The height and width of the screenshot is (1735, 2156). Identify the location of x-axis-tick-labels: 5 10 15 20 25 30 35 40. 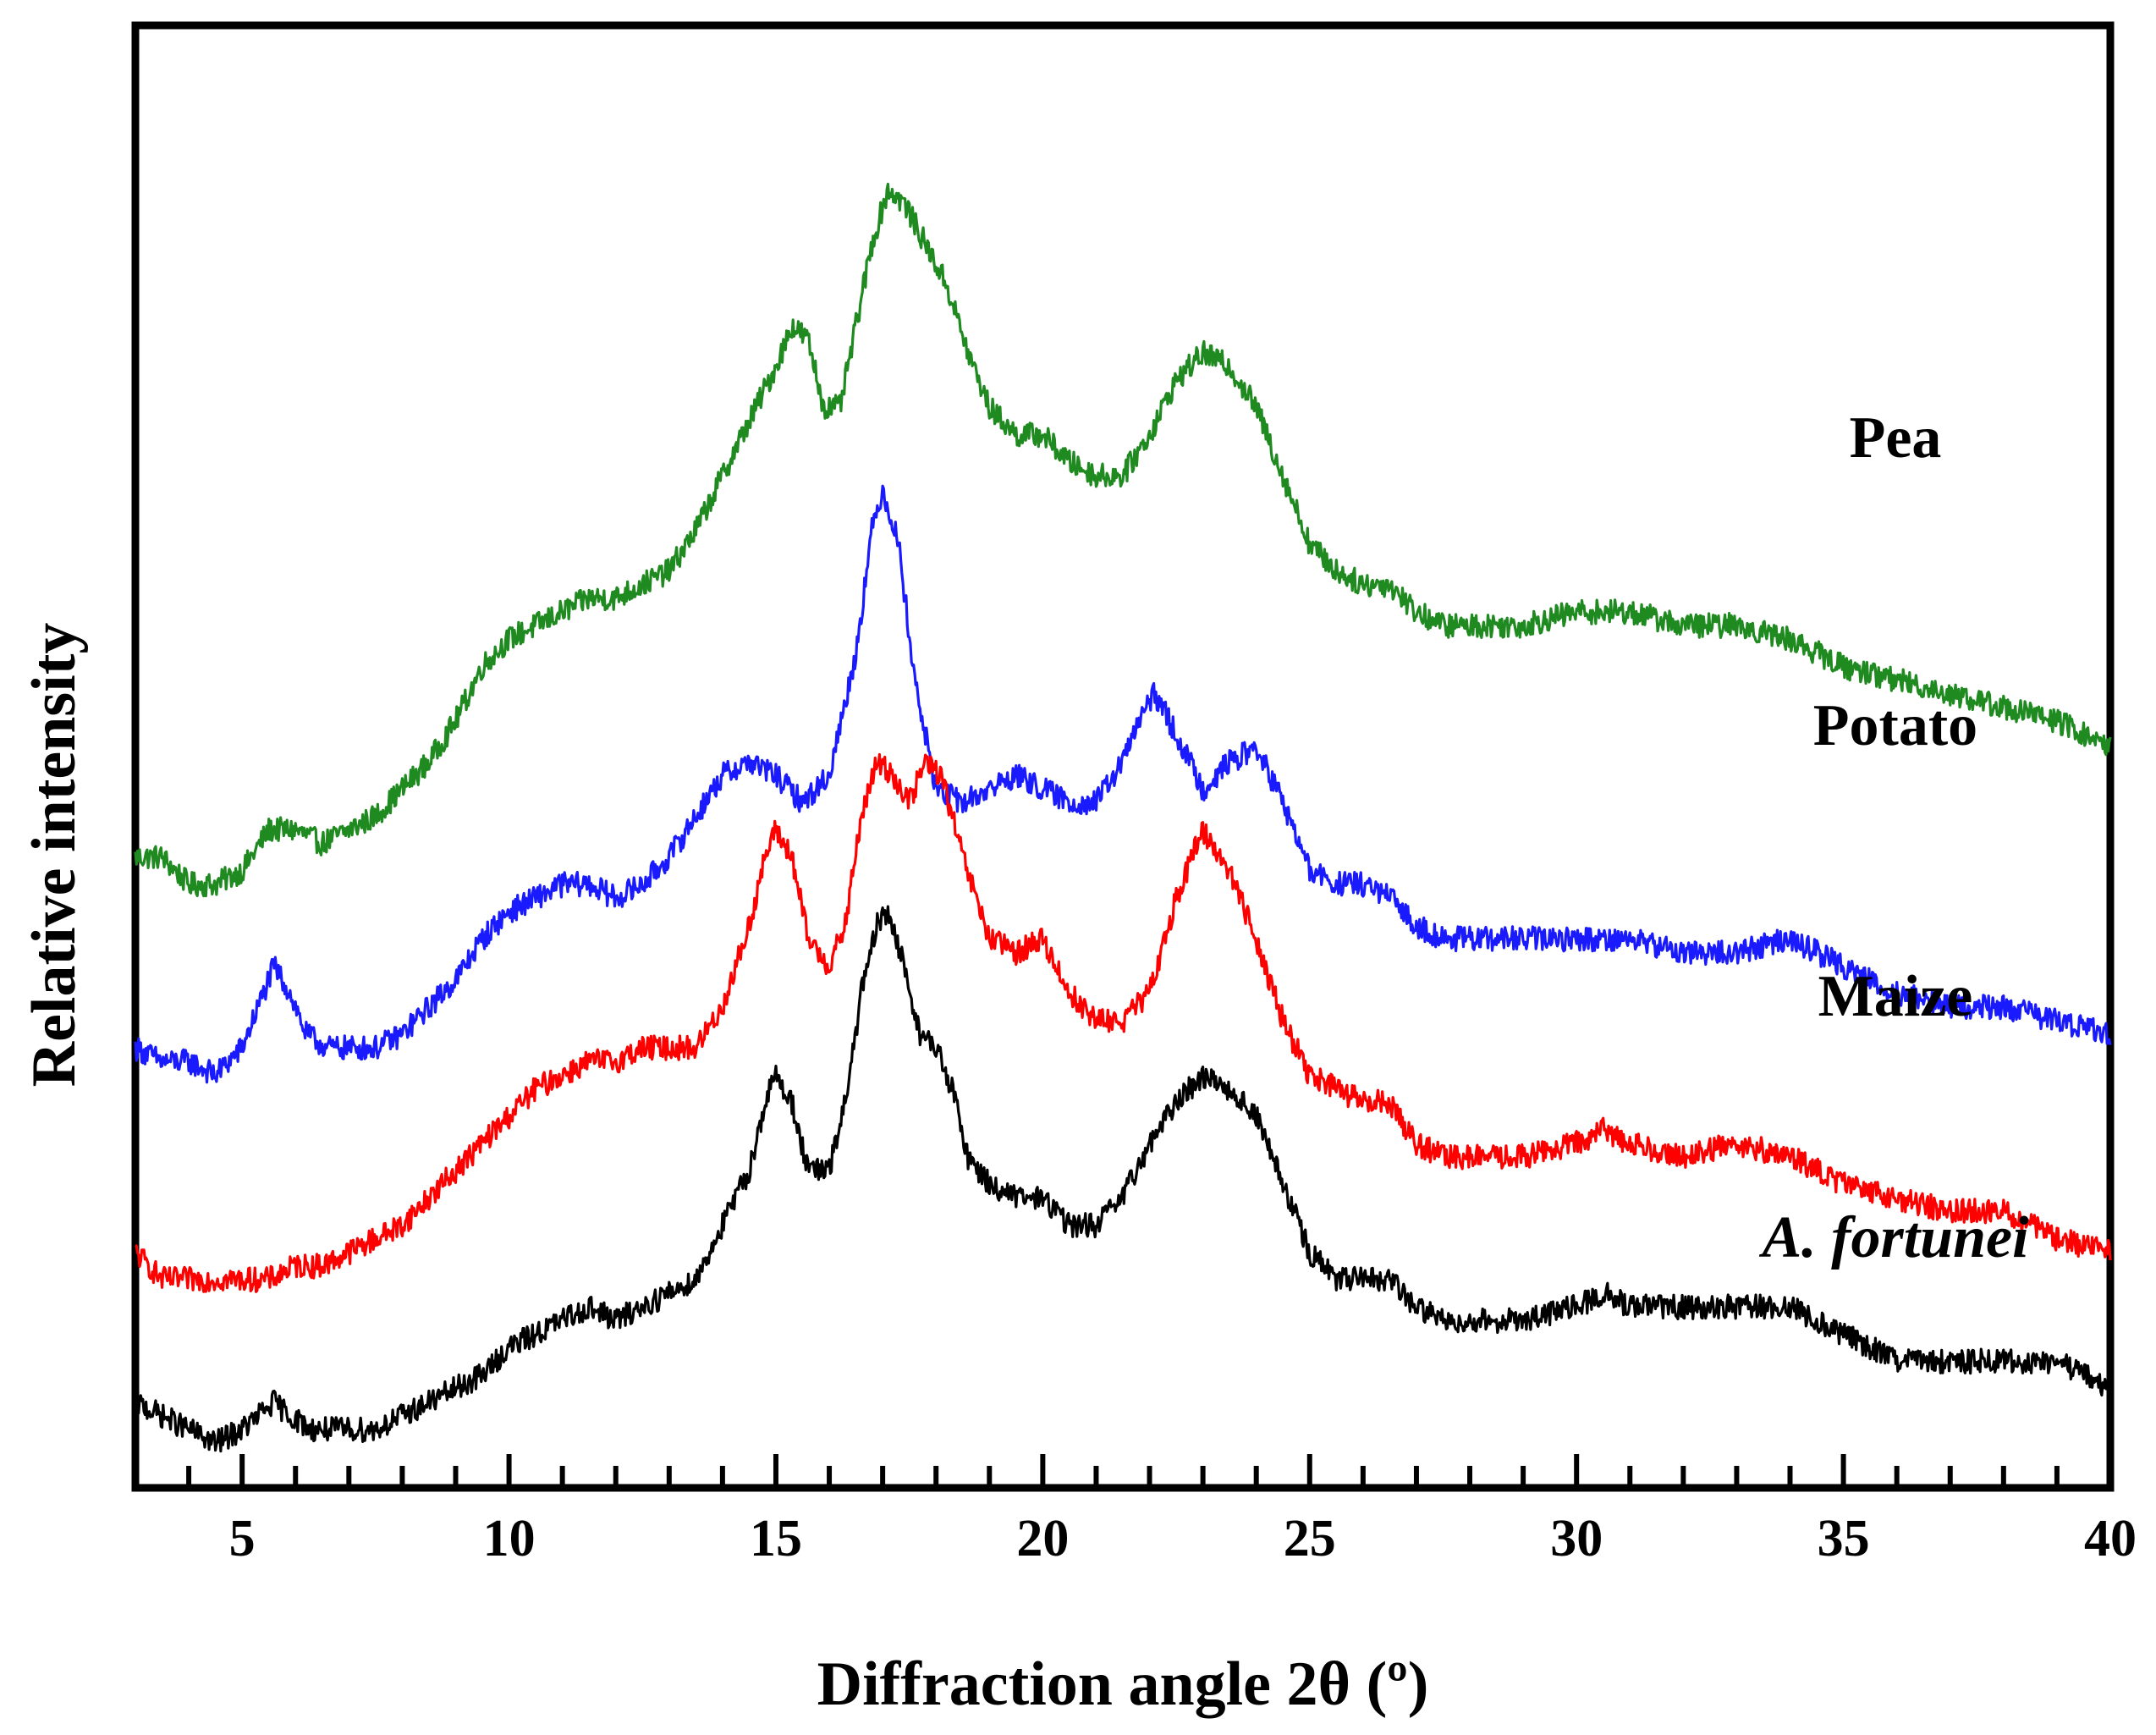
(1183, 1538).